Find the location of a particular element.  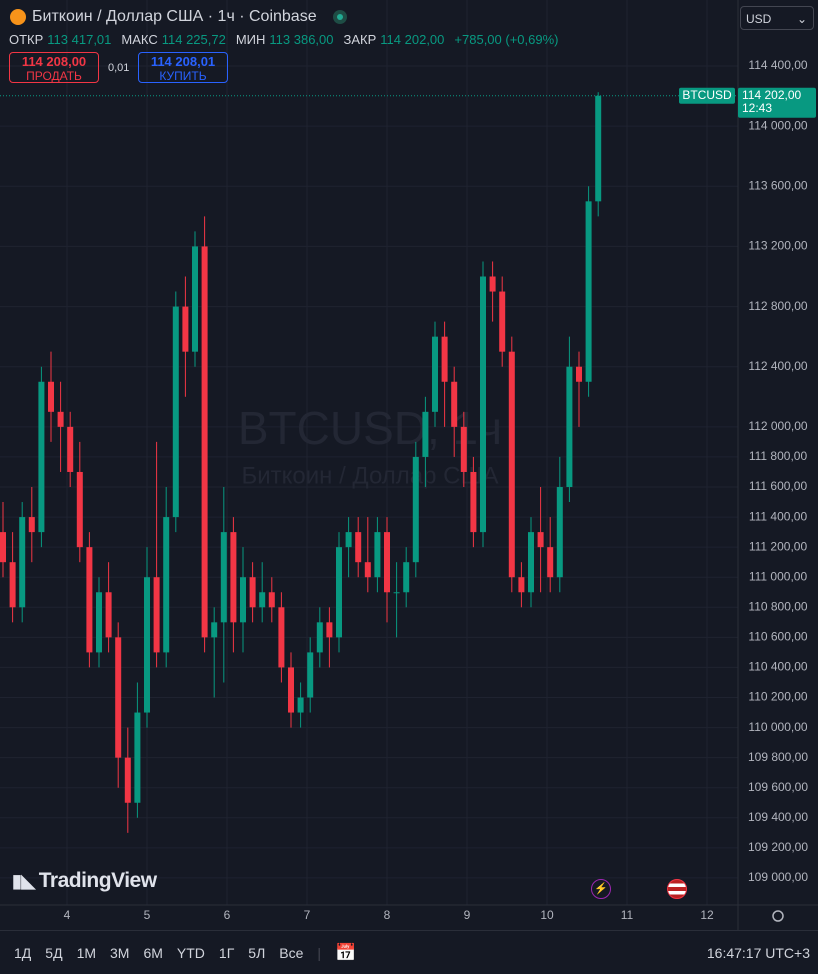

sell-button: 114 208,00 ПРОДАТЬ is located at coordinates (54, 67).